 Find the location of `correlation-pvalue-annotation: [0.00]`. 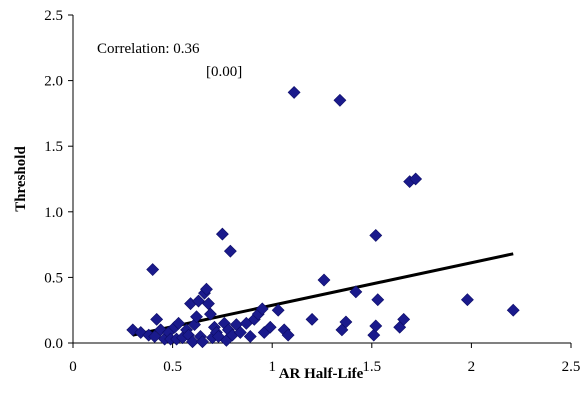

correlation-pvalue-annotation: [0.00] is located at coordinates (224, 72).